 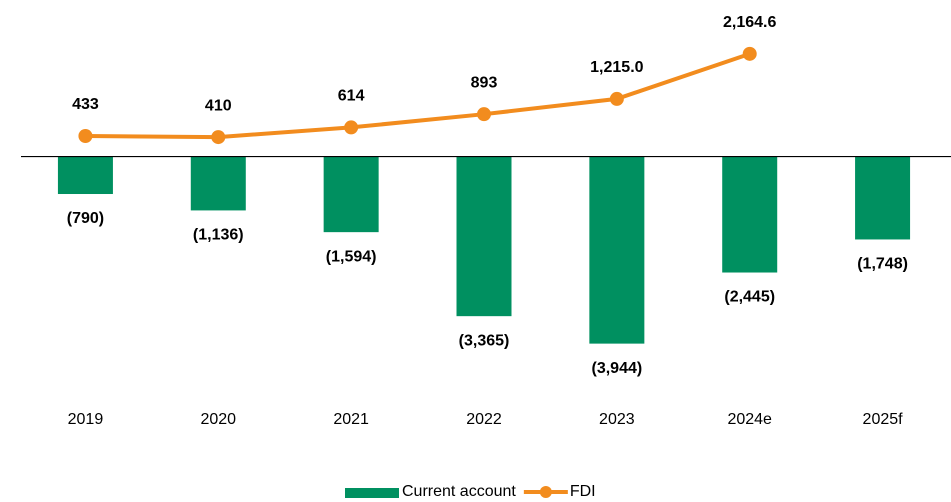 I want to click on data-label: (1,748), so click(x=882, y=264).